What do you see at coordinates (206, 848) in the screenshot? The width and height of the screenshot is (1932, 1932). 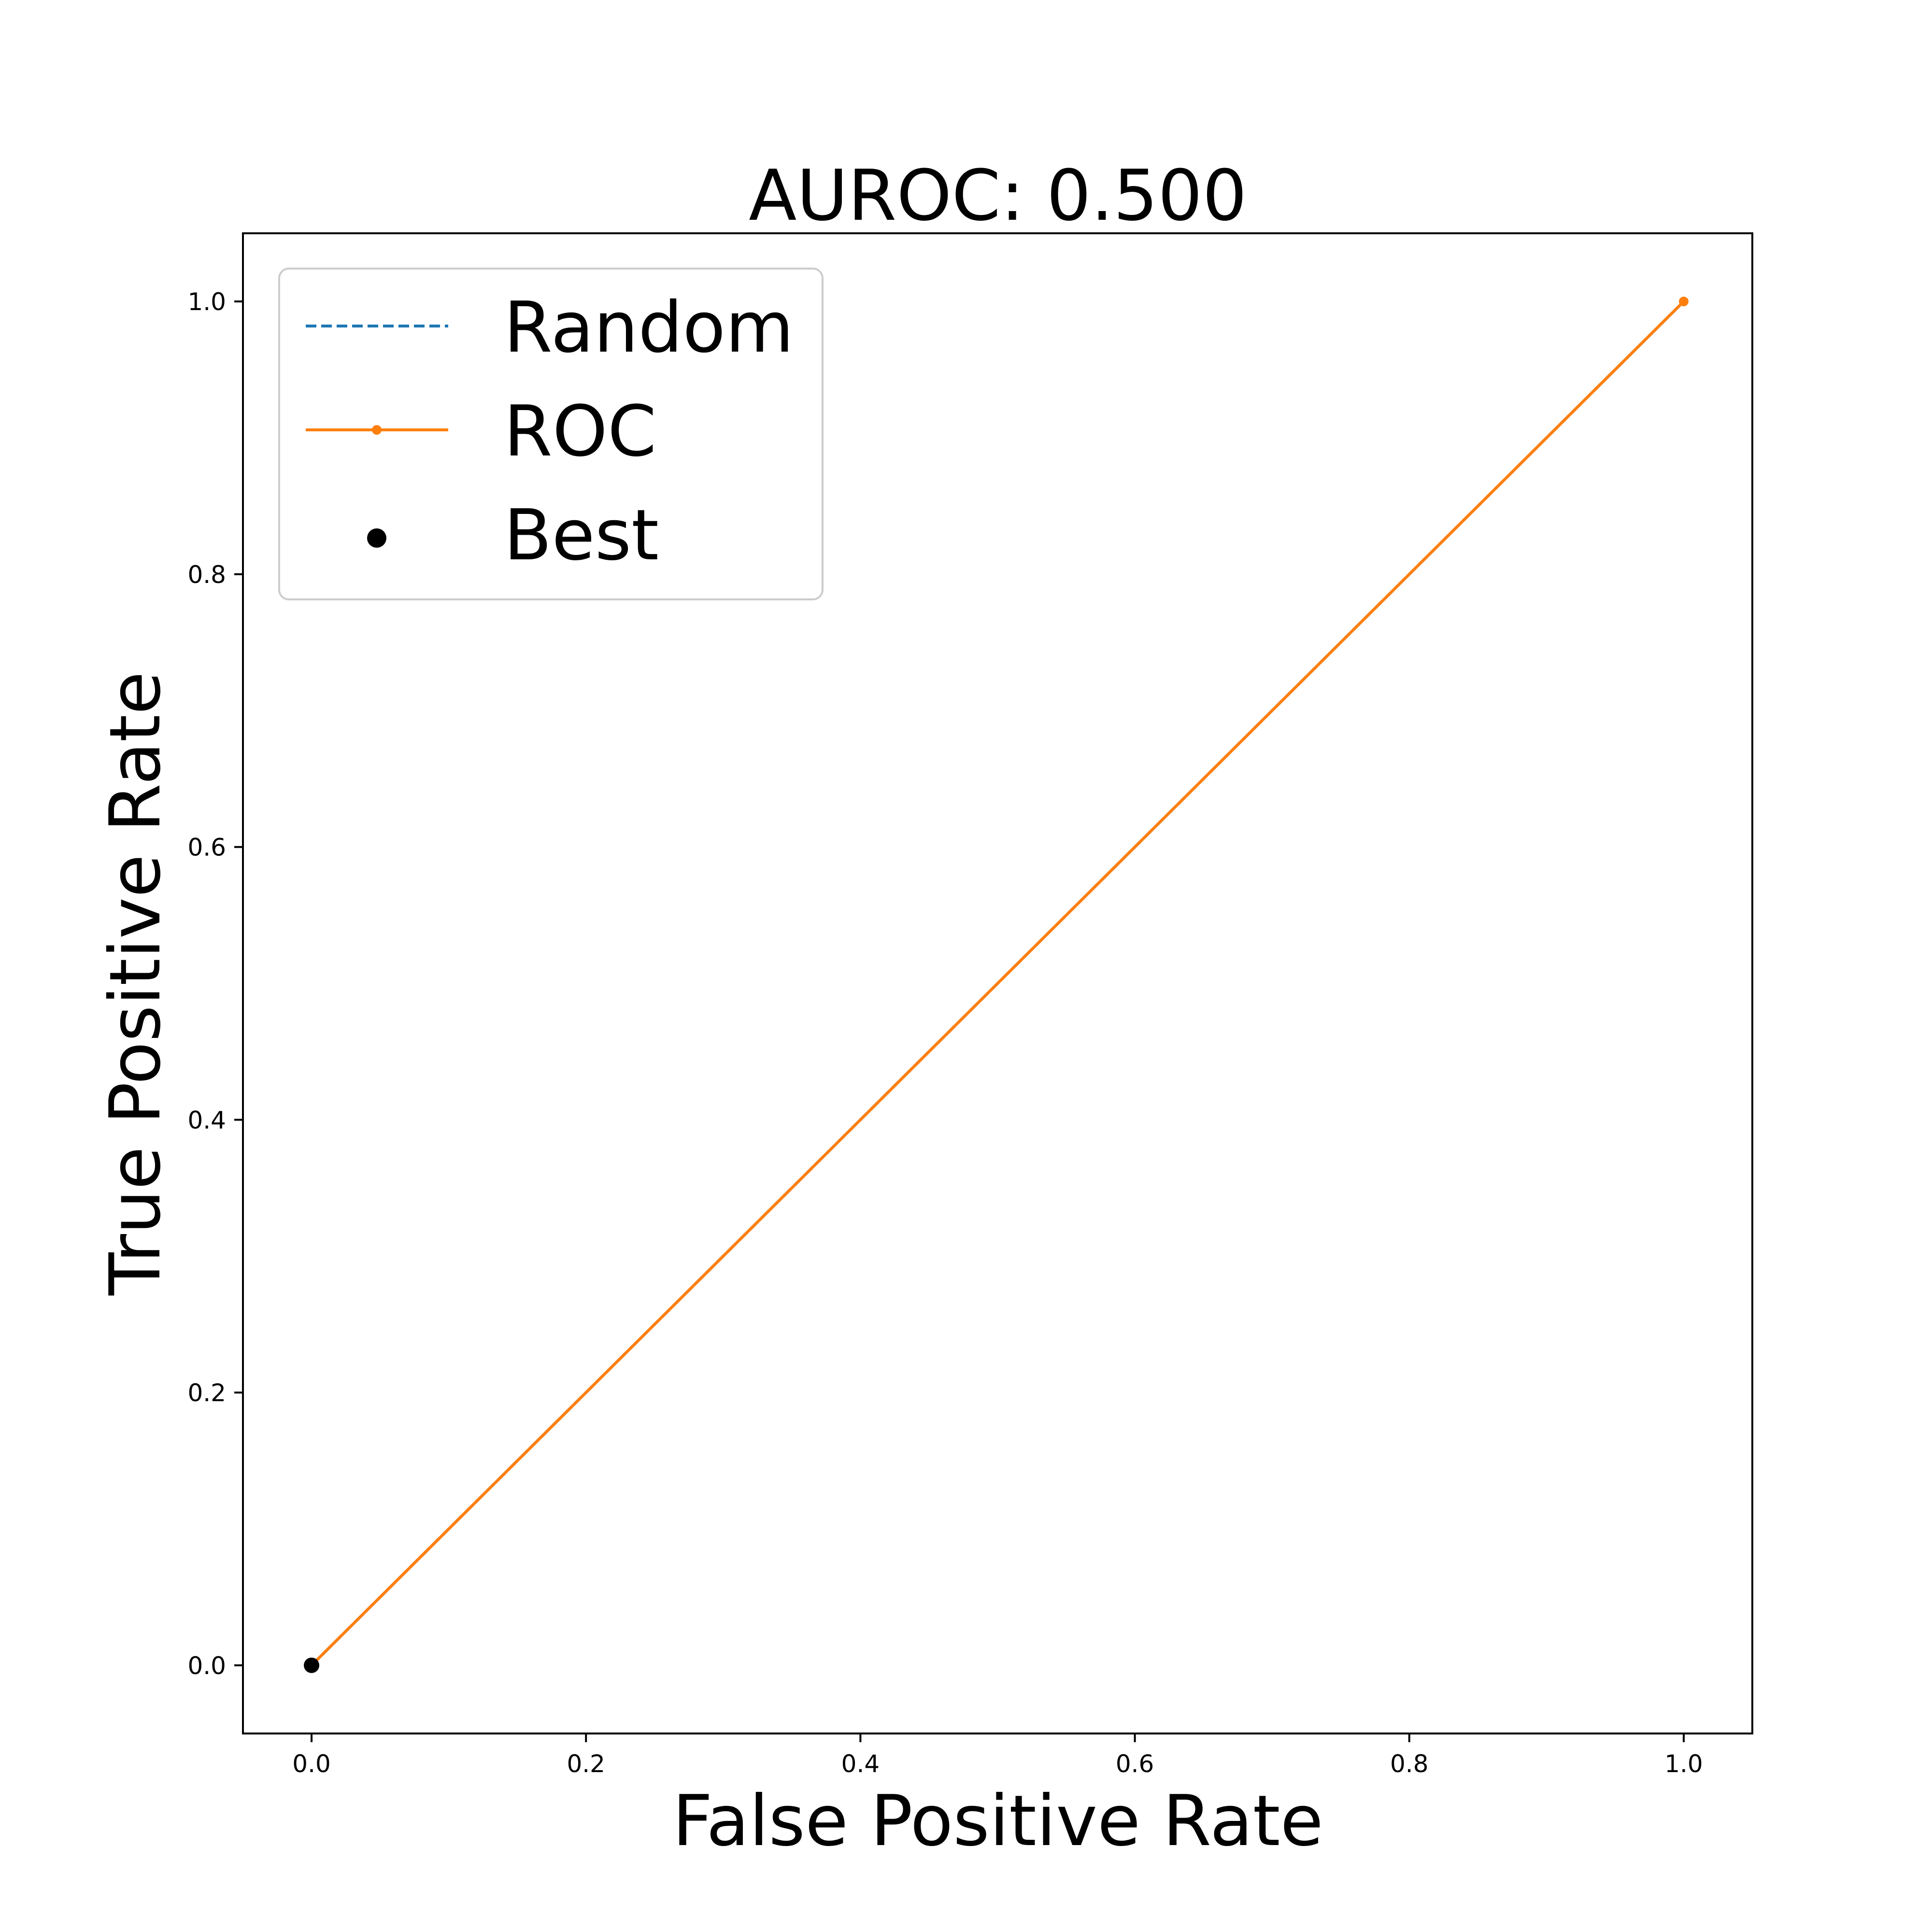 I see `y-tick-label: 0.6` at bounding box center [206, 848].